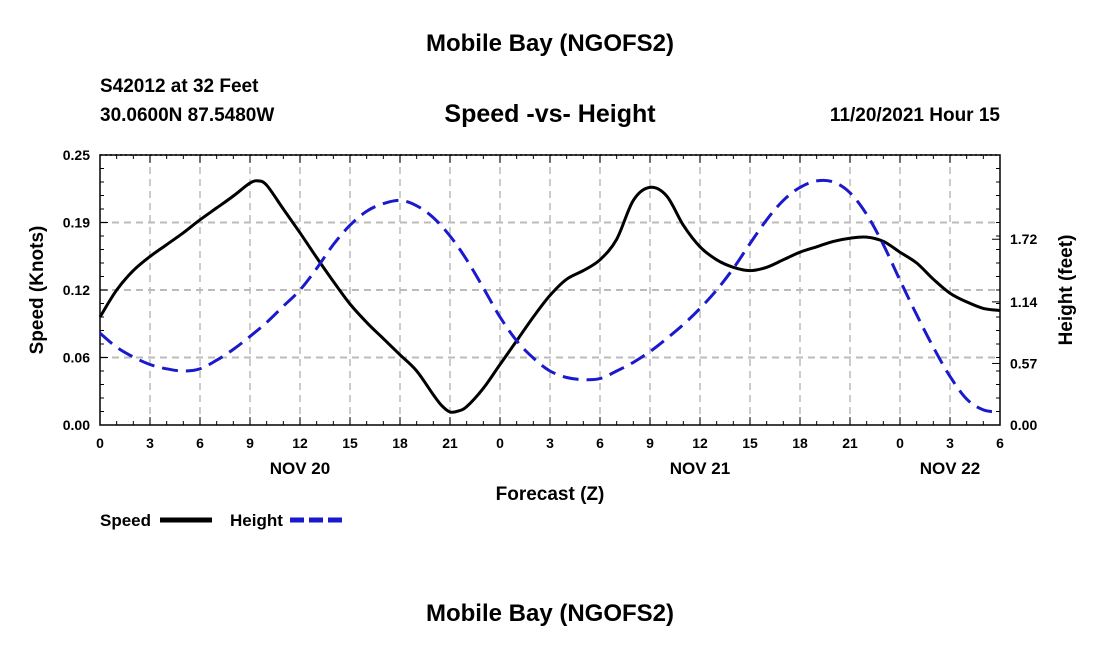 This screenshot has width=1100, height=650. I want to click on chart-subtitle: Speed -vs- Height, so click(550, 114).